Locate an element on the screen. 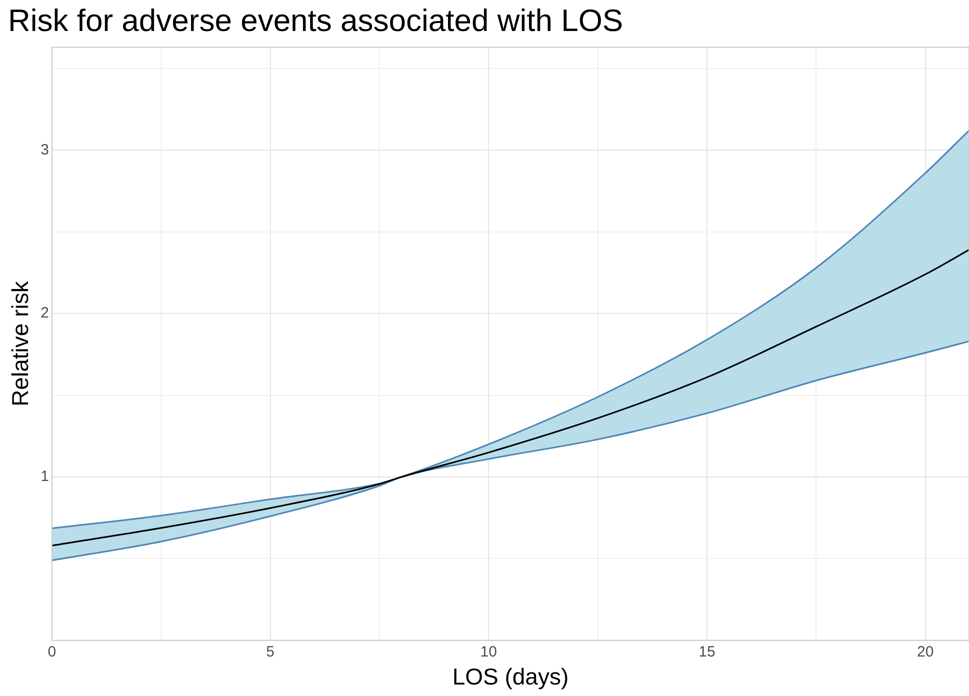 The width and height of the screenshot is (969, 696). chart-title: Risk for adverse events associated with LOS is located at coordinates (316, 20).